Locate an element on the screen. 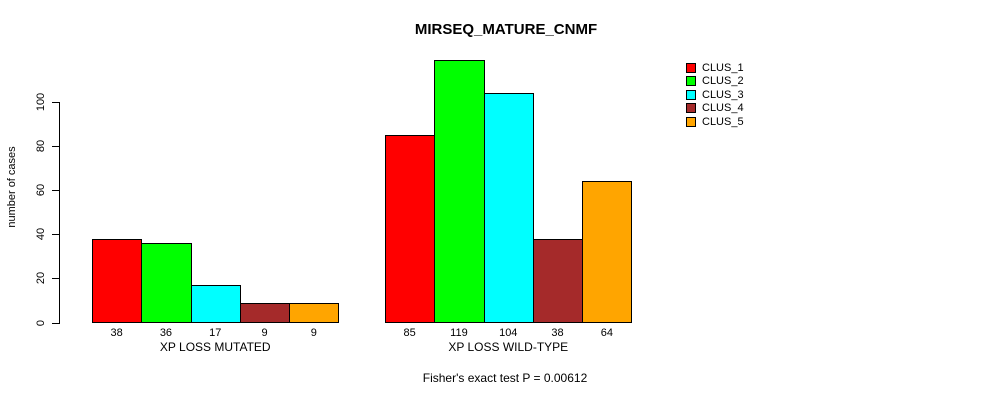 Image resolution: width=990 pixels, height=400 pixels. bar-clus_2-group1 is located at coordinates (166, 283).